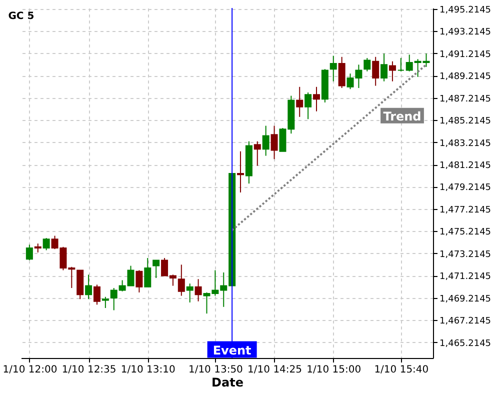 This screenshot has height=400, width=500. I want to click on x-tick-label: 1/10 12:35, so click(89, 370).